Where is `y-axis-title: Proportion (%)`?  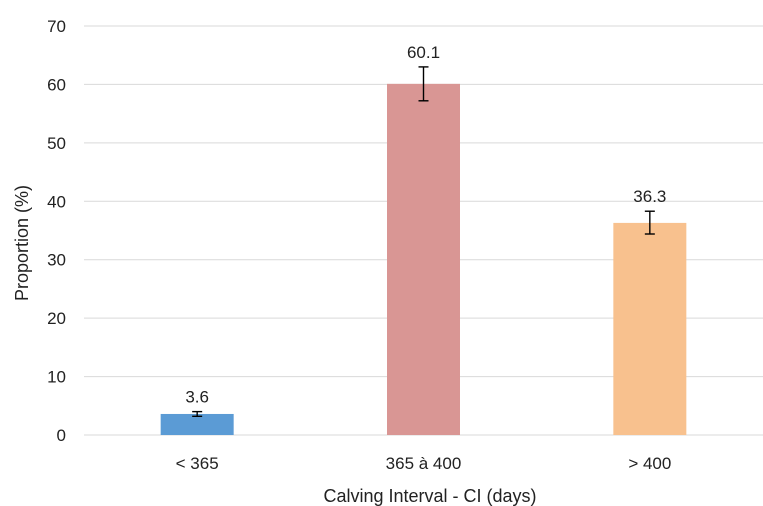 y-axis-title: Proportion (%) is located at coordinates (22, 243).